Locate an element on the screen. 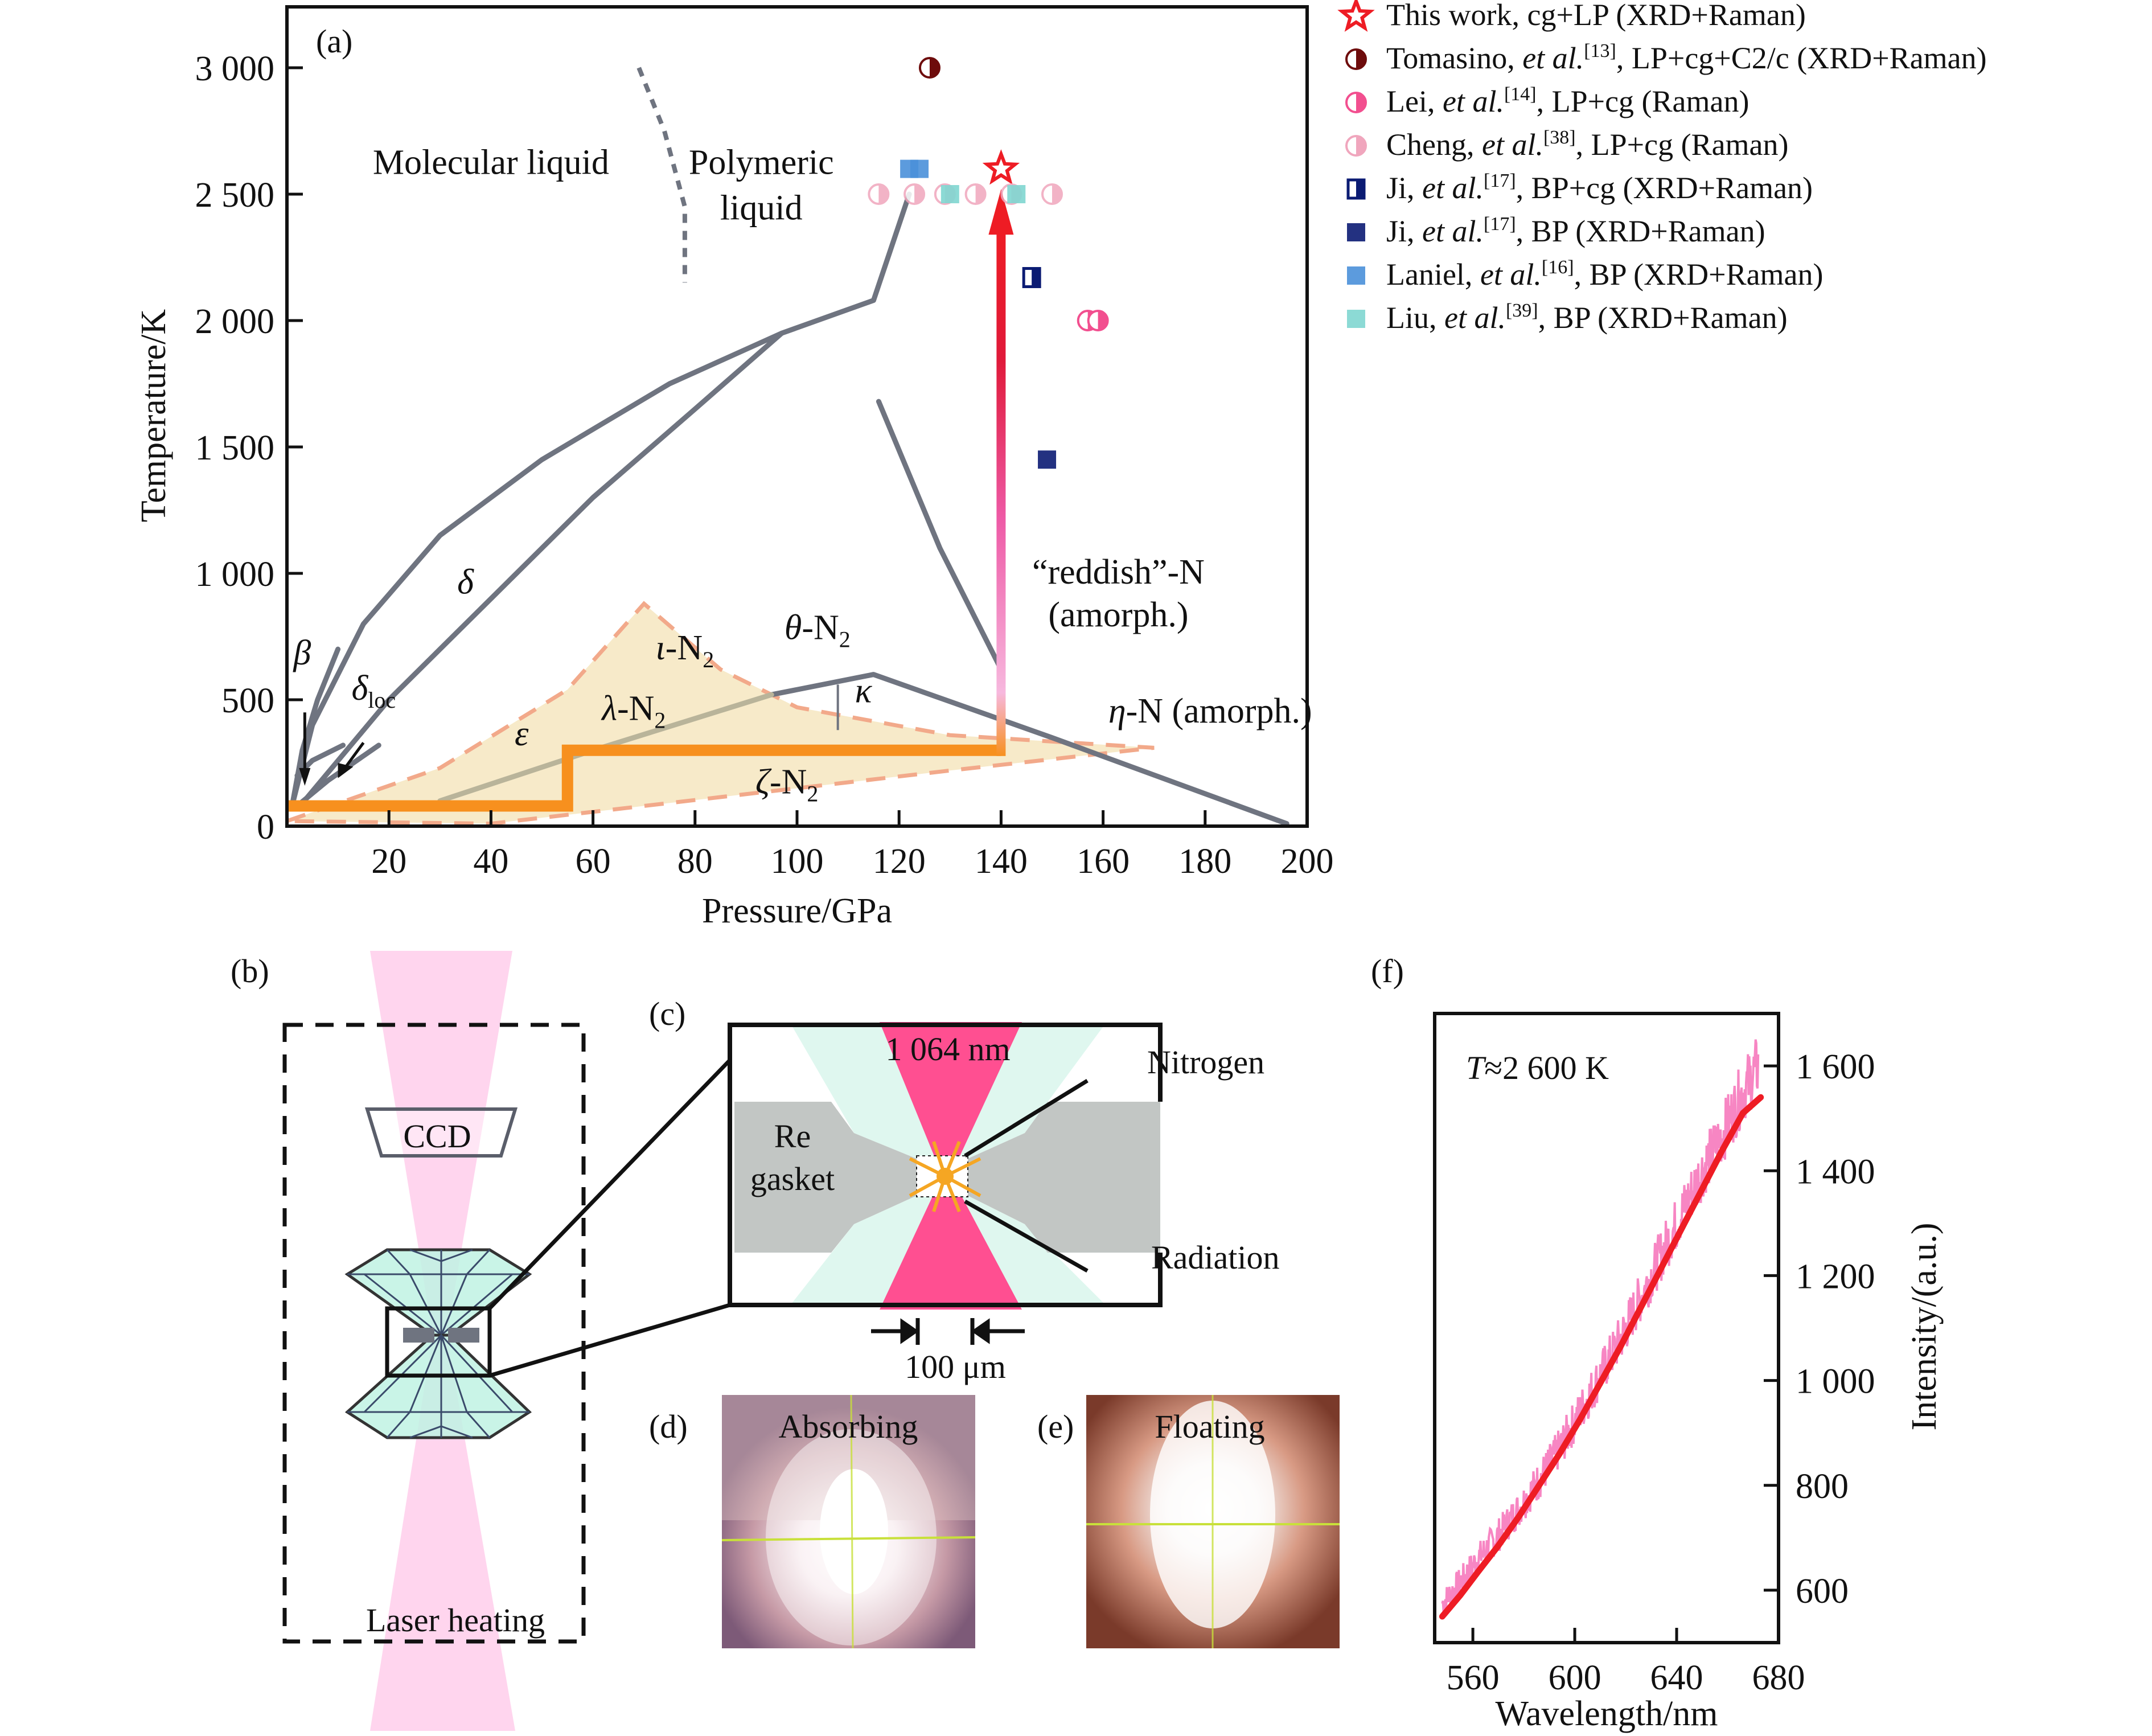  beta-arrowhead is located at coordinates (305, 777).